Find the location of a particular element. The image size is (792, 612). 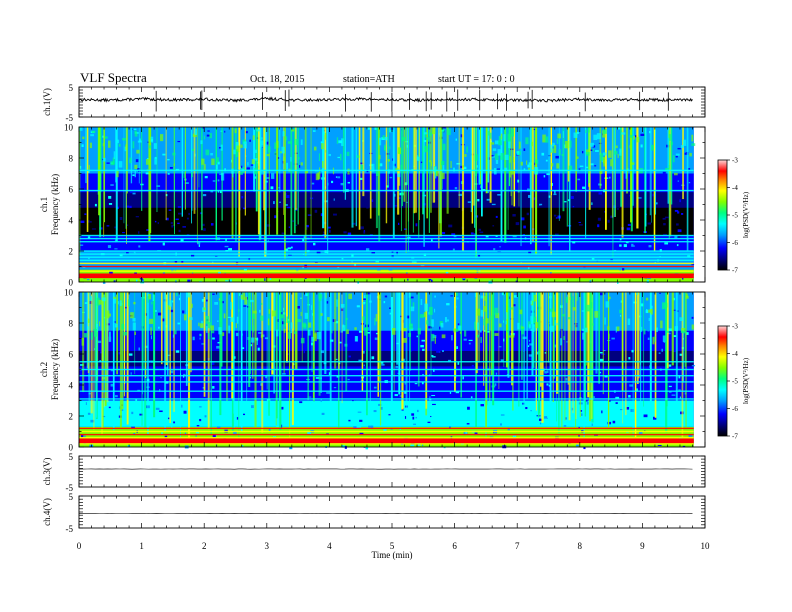

ch1-colorbar: -3-4-5-6-7 log(PSD(V²/Hz) is located at coordinates (733, 216).